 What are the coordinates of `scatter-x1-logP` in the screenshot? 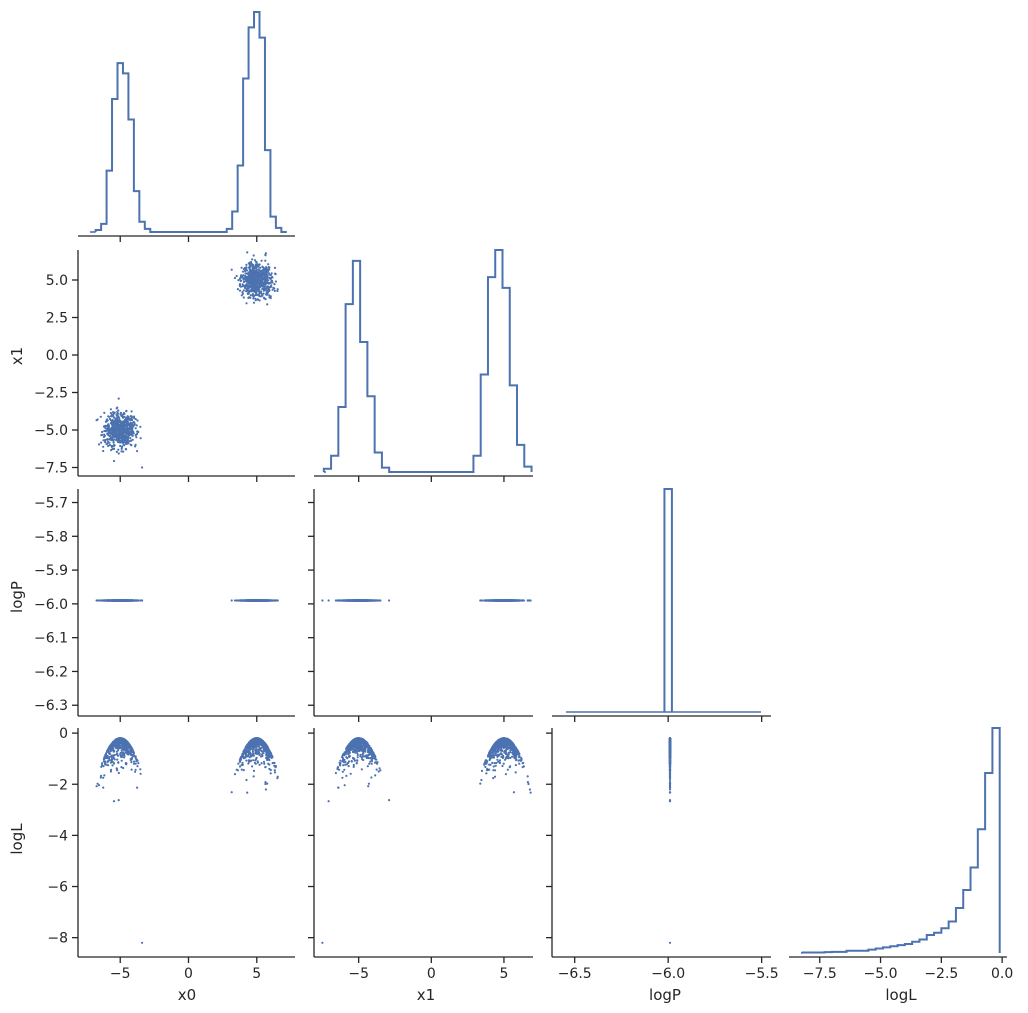 It's located at (420, 605).